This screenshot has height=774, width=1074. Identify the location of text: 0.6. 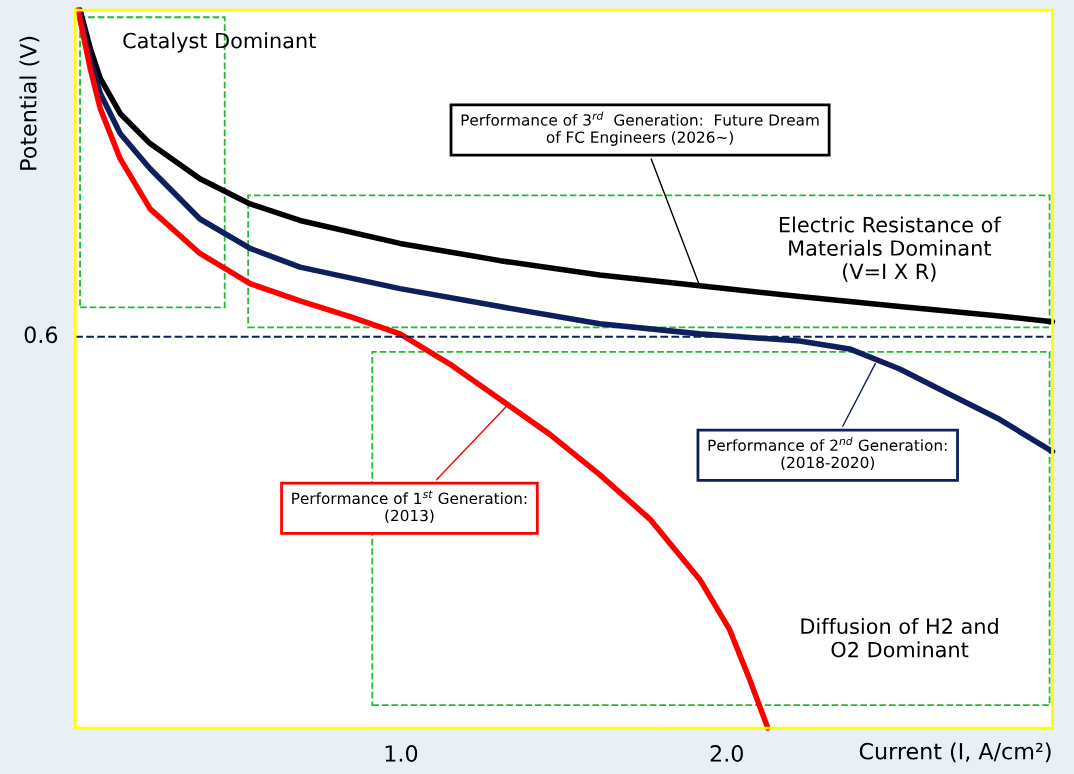
(41, 335).